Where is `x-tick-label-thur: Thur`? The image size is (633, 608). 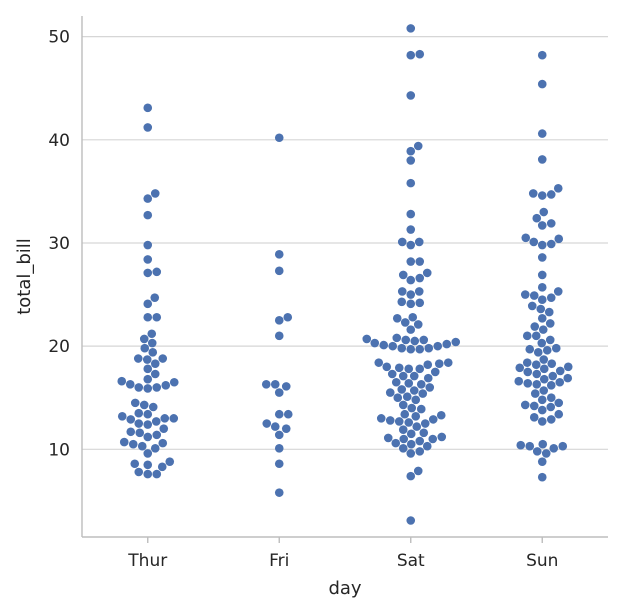
x-tick-label-thur: Thur is located at coordinates (147, 561).